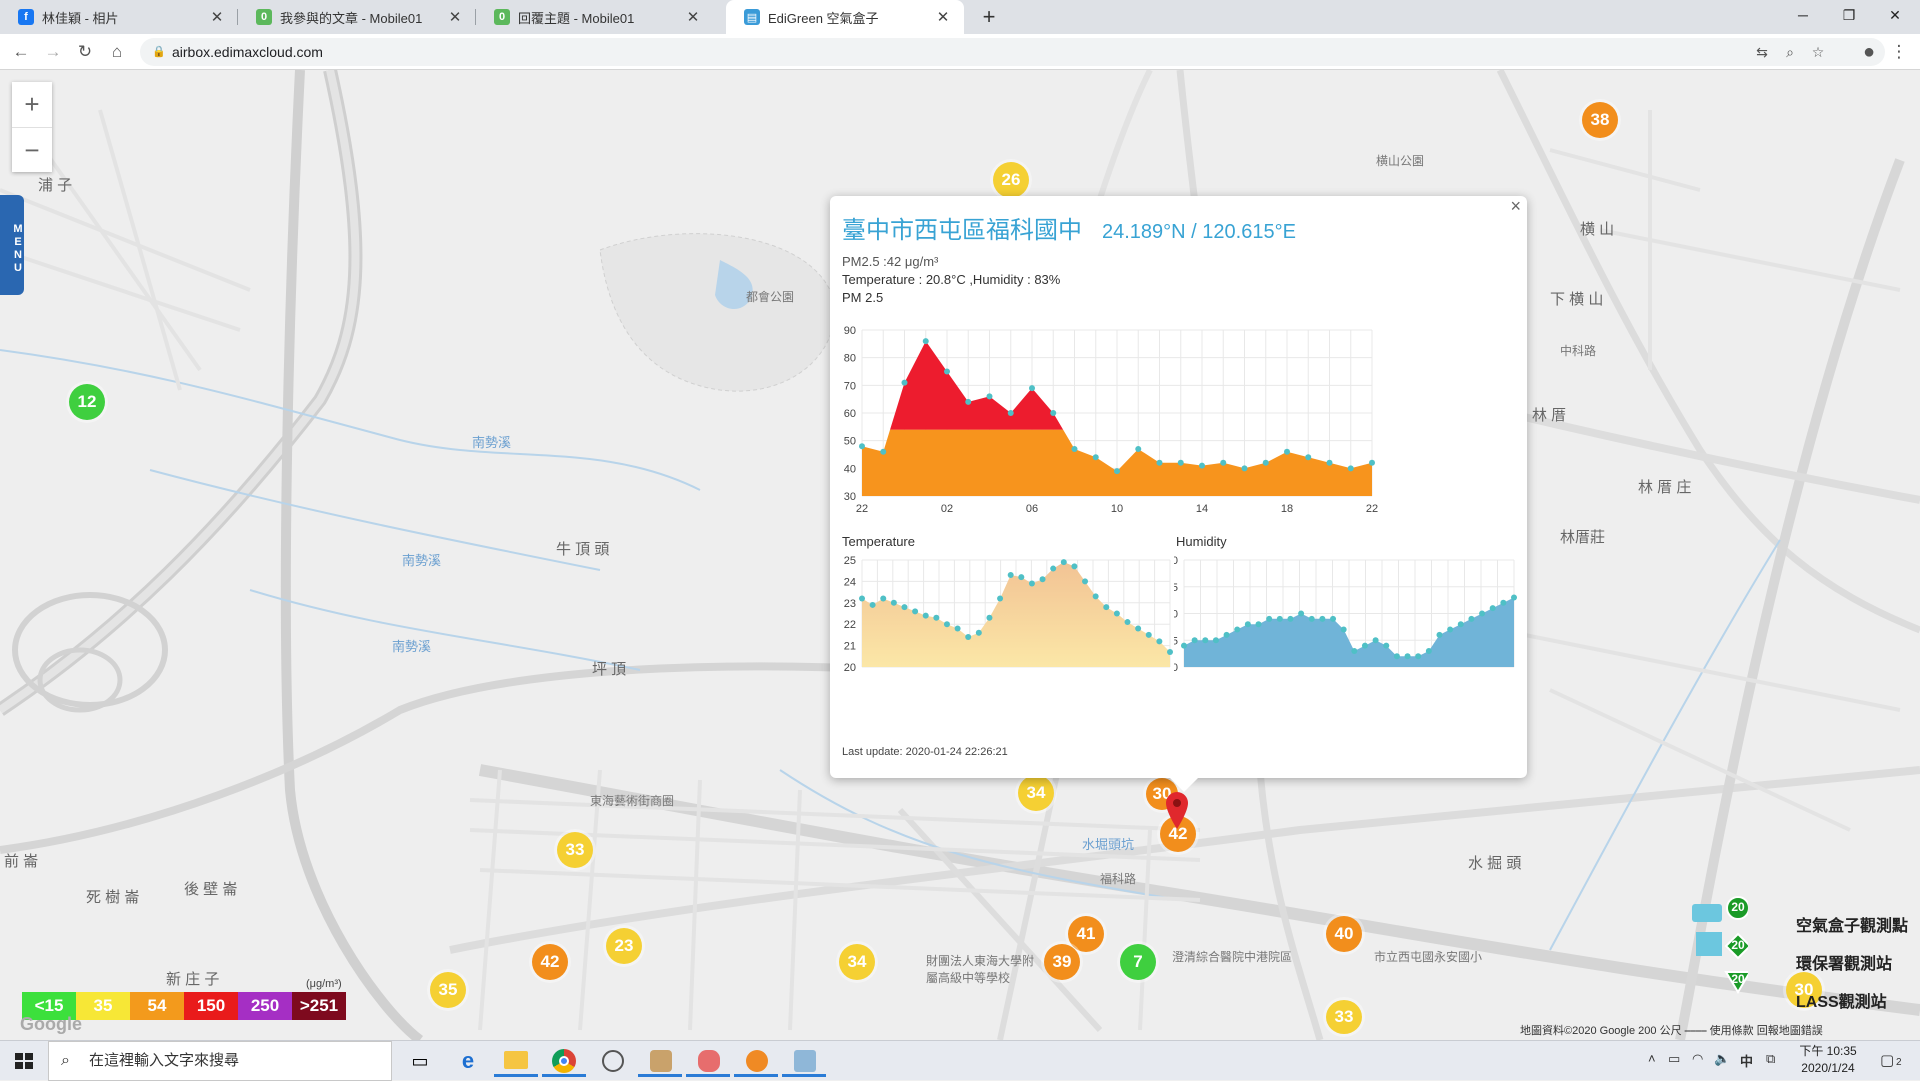 This screenshot has height=1081, width=1920. Describe the element at coordinates (1849, 15) in the screenshot. I see `restore-button: ❐` at that location.